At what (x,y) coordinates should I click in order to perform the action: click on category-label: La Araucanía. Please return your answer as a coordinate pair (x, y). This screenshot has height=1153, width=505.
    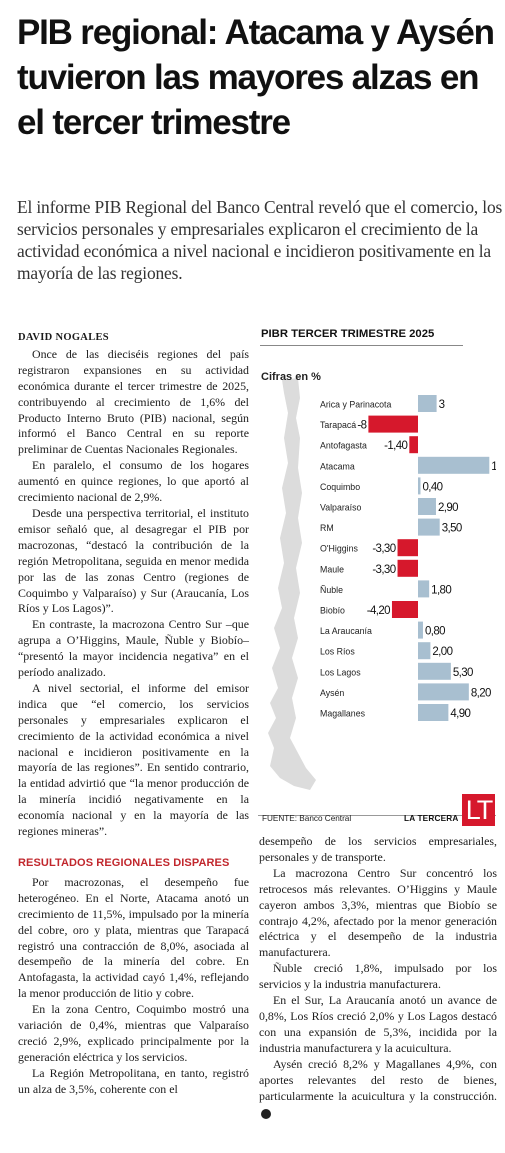
    Looking at the image, I should click on (346, 631).